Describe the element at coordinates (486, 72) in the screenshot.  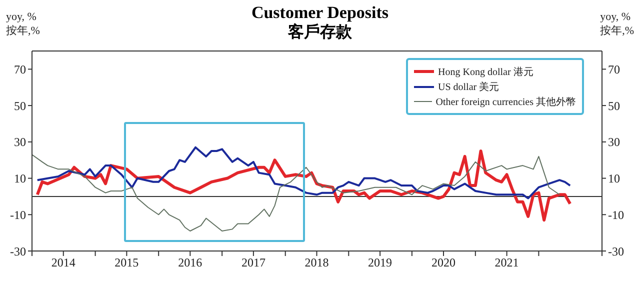
I see `legend-label: Hong Kong dollar 港元` at that location.